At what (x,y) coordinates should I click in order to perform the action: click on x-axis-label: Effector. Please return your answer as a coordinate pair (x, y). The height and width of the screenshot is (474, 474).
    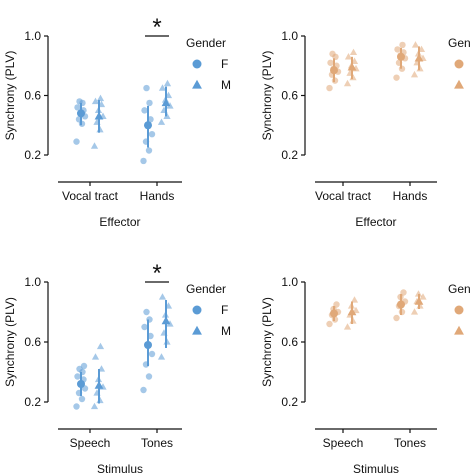
    Looking at the image, I should click on (375, 222).